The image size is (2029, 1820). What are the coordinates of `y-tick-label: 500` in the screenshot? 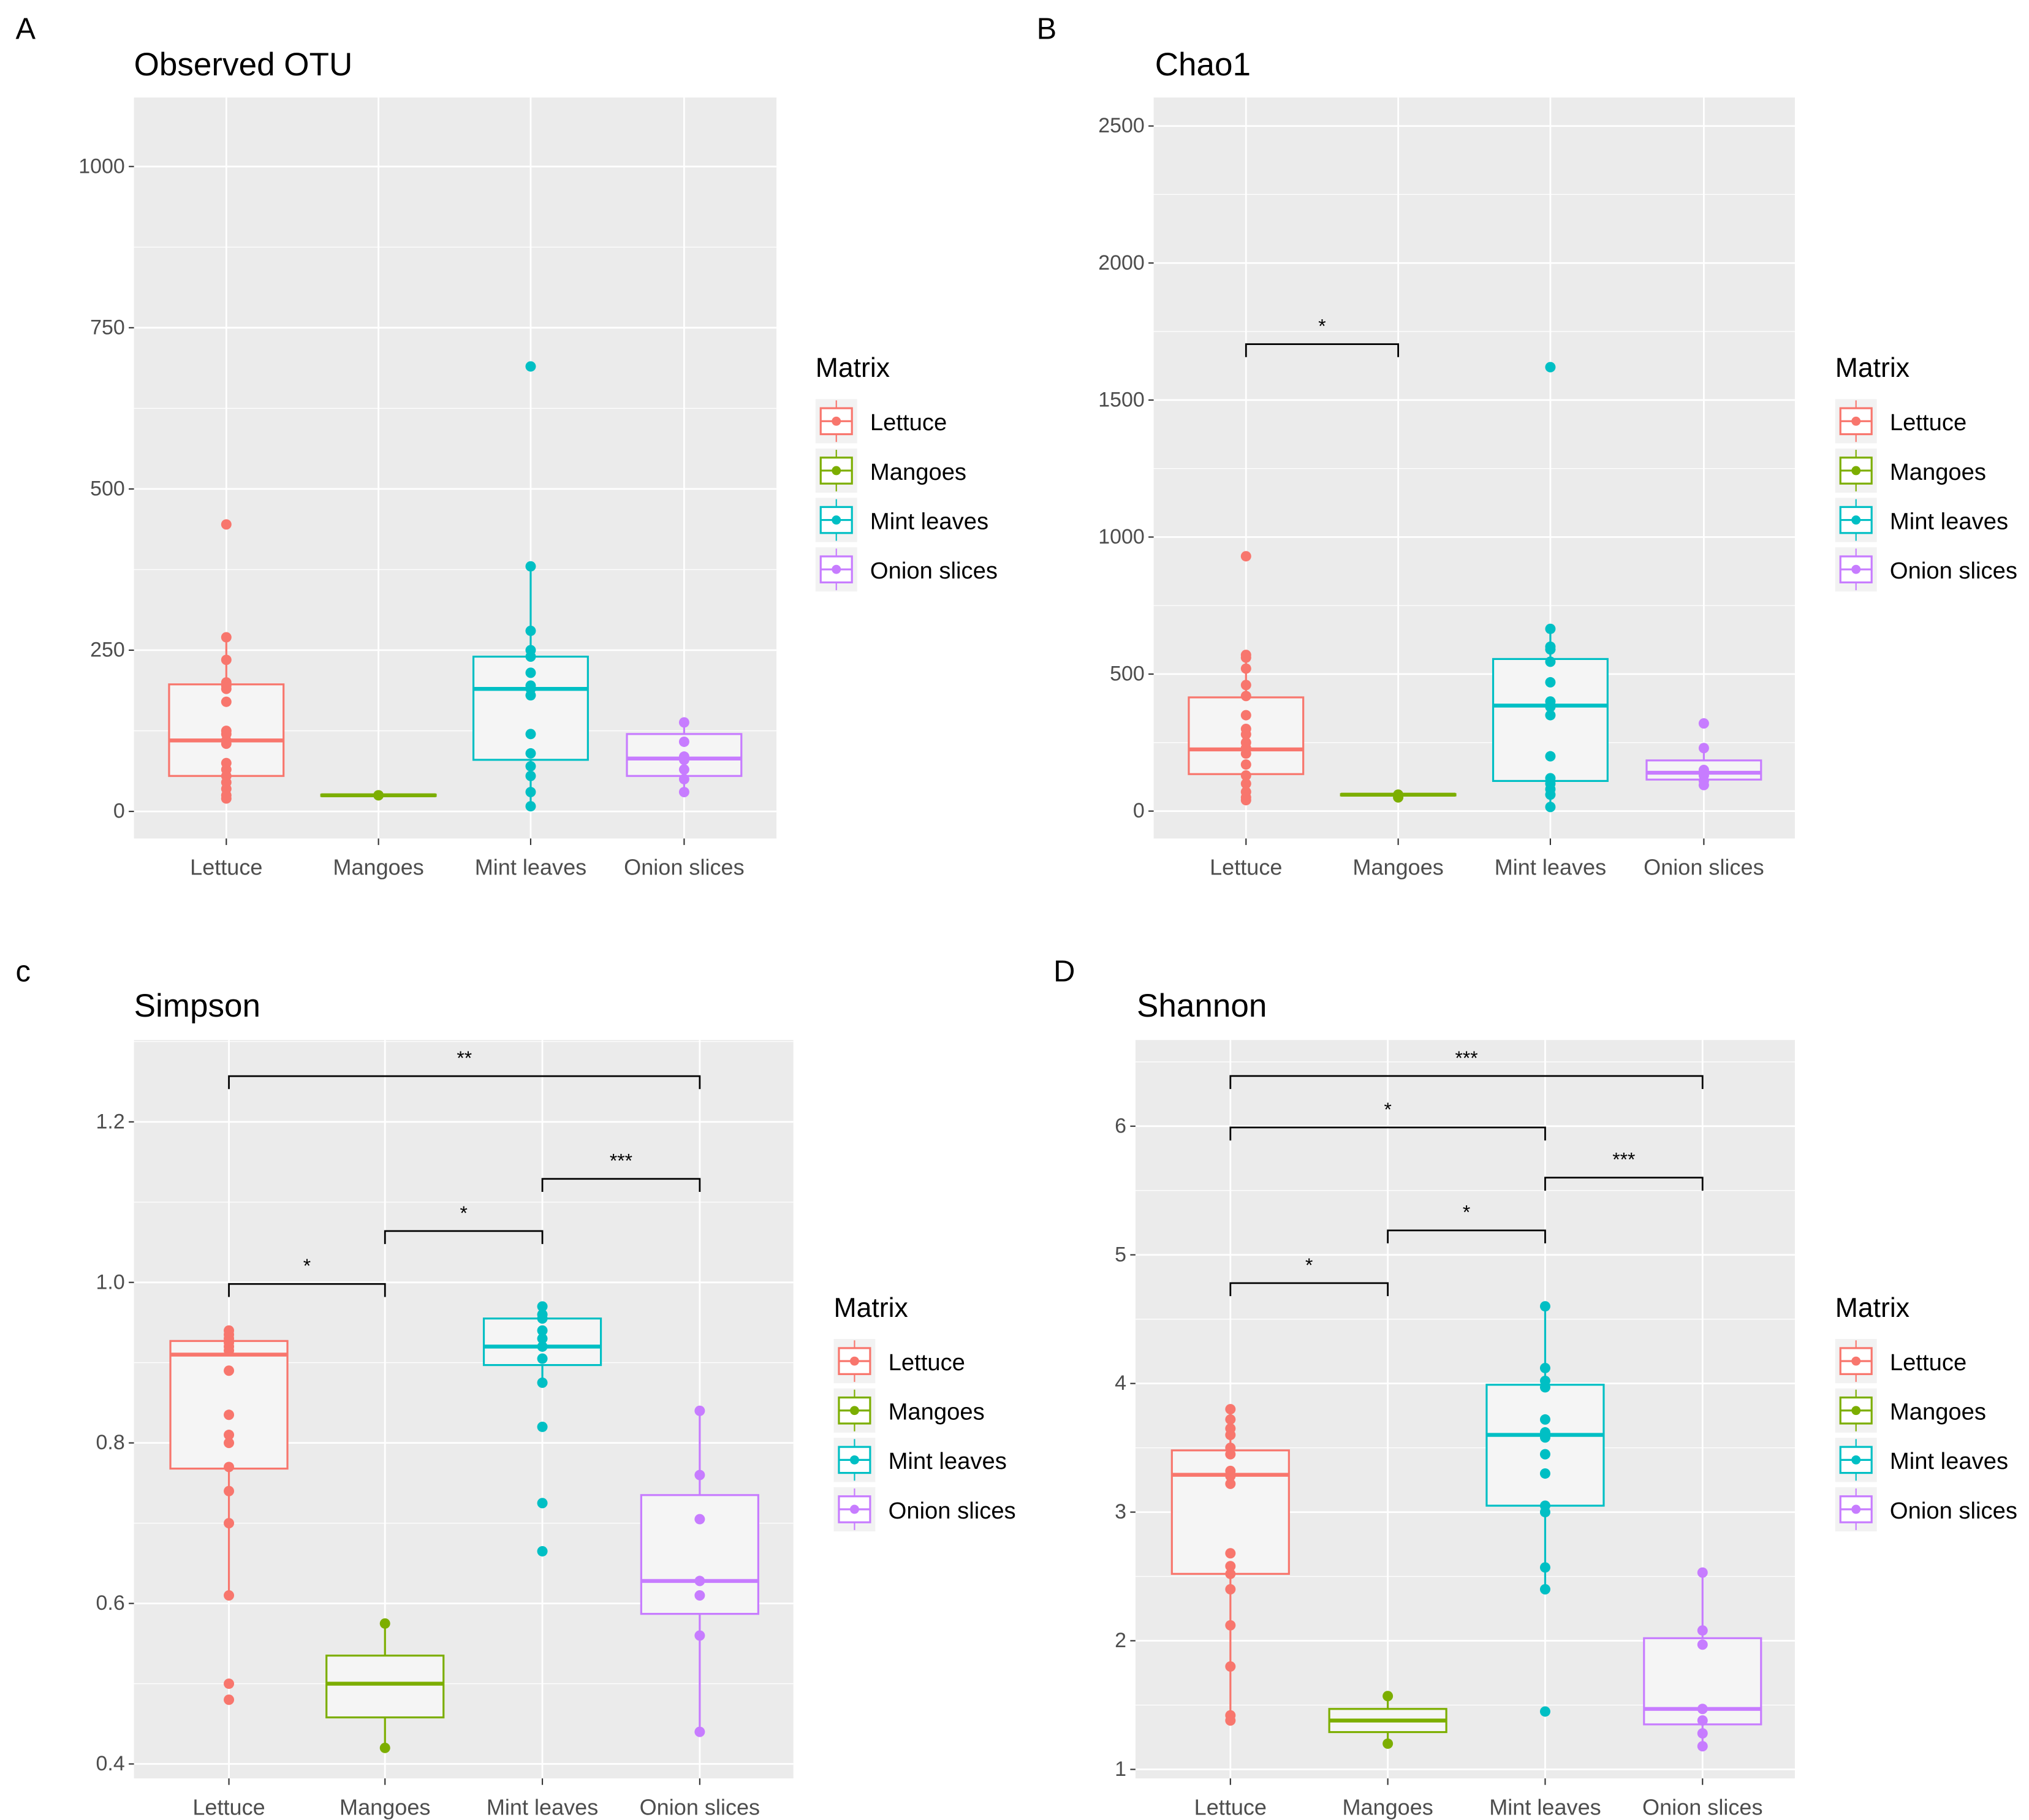 It's located at (1127, 674).